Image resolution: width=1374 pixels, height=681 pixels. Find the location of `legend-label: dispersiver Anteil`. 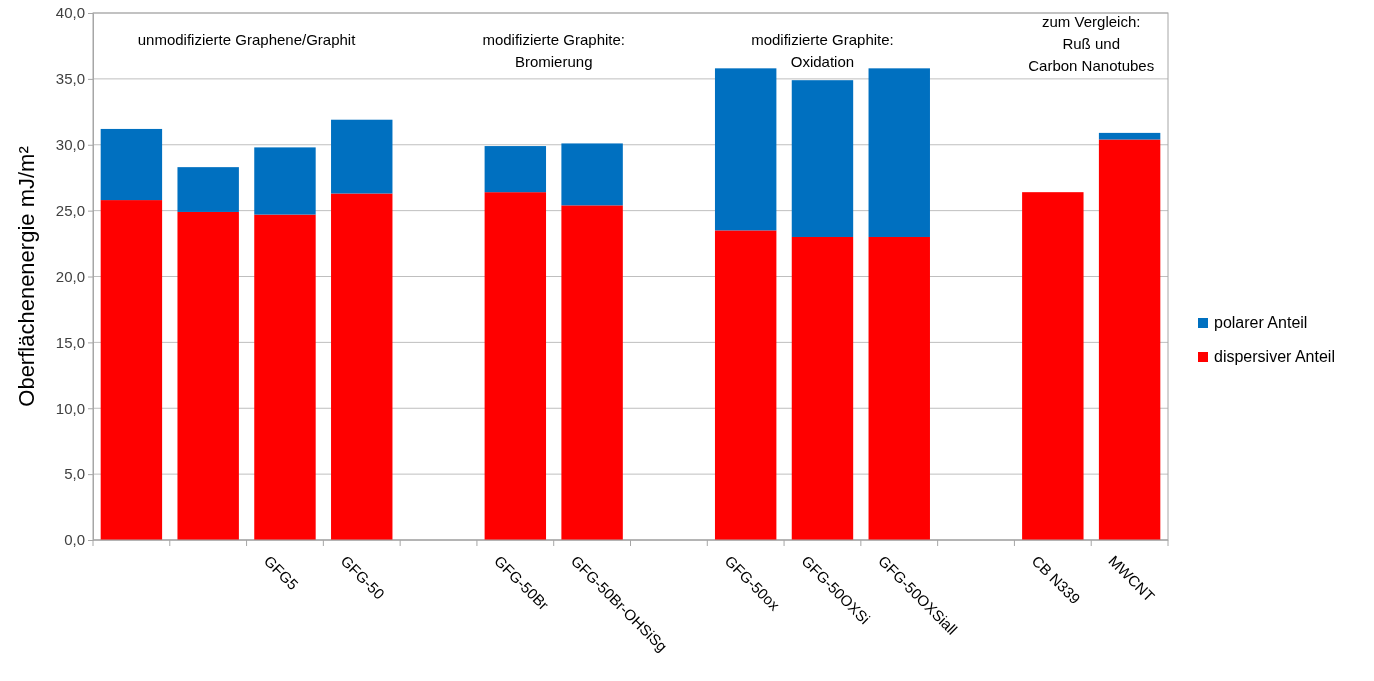

legend-label: dispersiver Anteil is located at coordinates (1274, 356).